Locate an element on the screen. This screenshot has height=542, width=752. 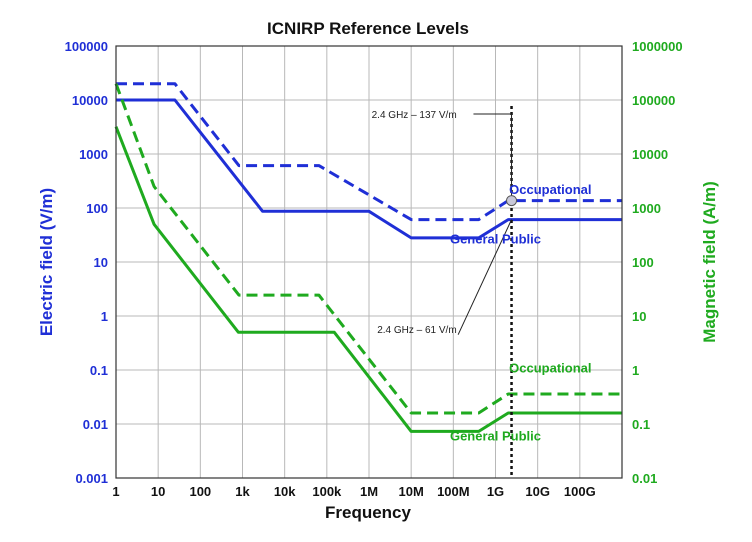
x-tick-label: 10G is located at coordinates (537, 491).